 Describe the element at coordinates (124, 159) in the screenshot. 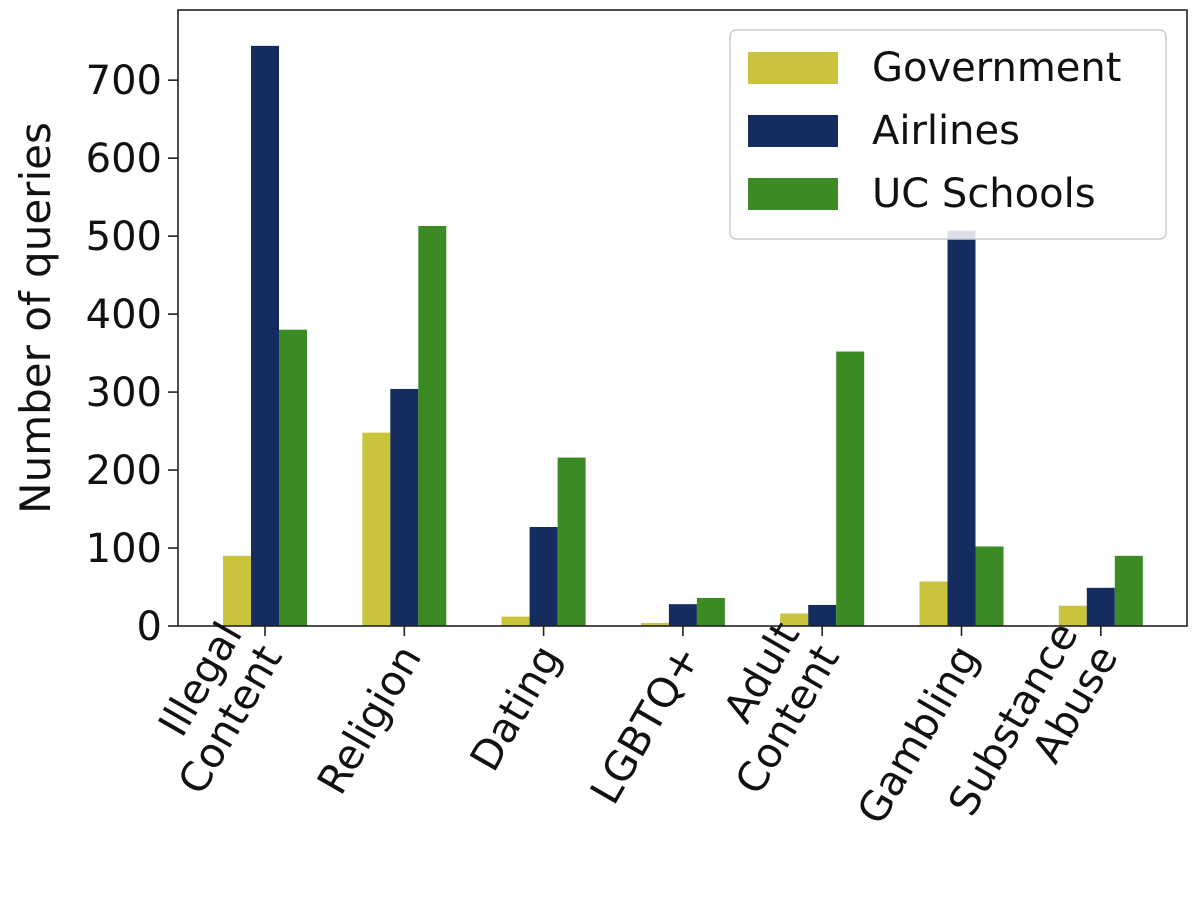

I see `y-tick-label-600: 600` at that location.